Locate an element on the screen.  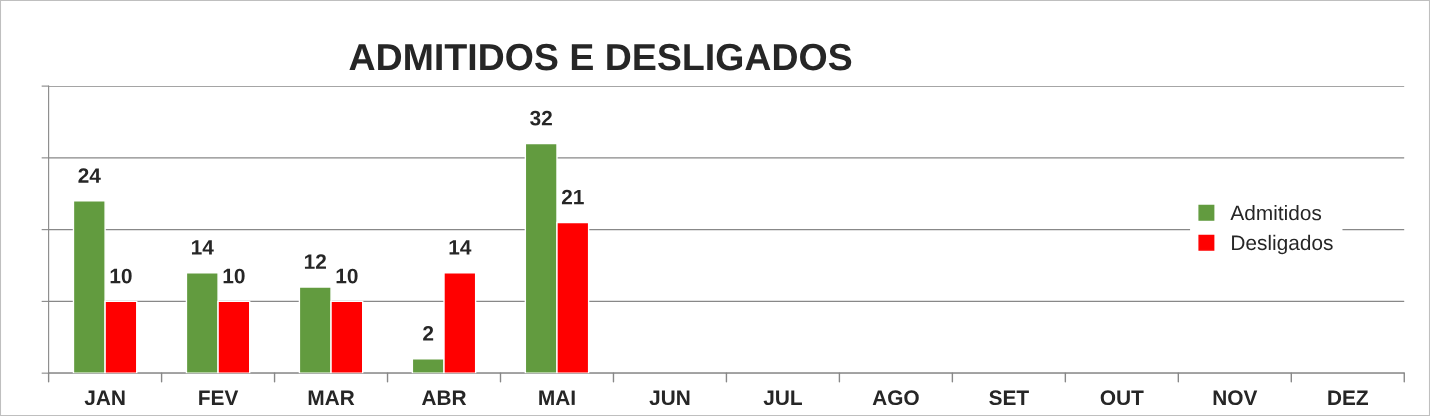
x-tick-label: MAI is located at coordinates (557, 397).